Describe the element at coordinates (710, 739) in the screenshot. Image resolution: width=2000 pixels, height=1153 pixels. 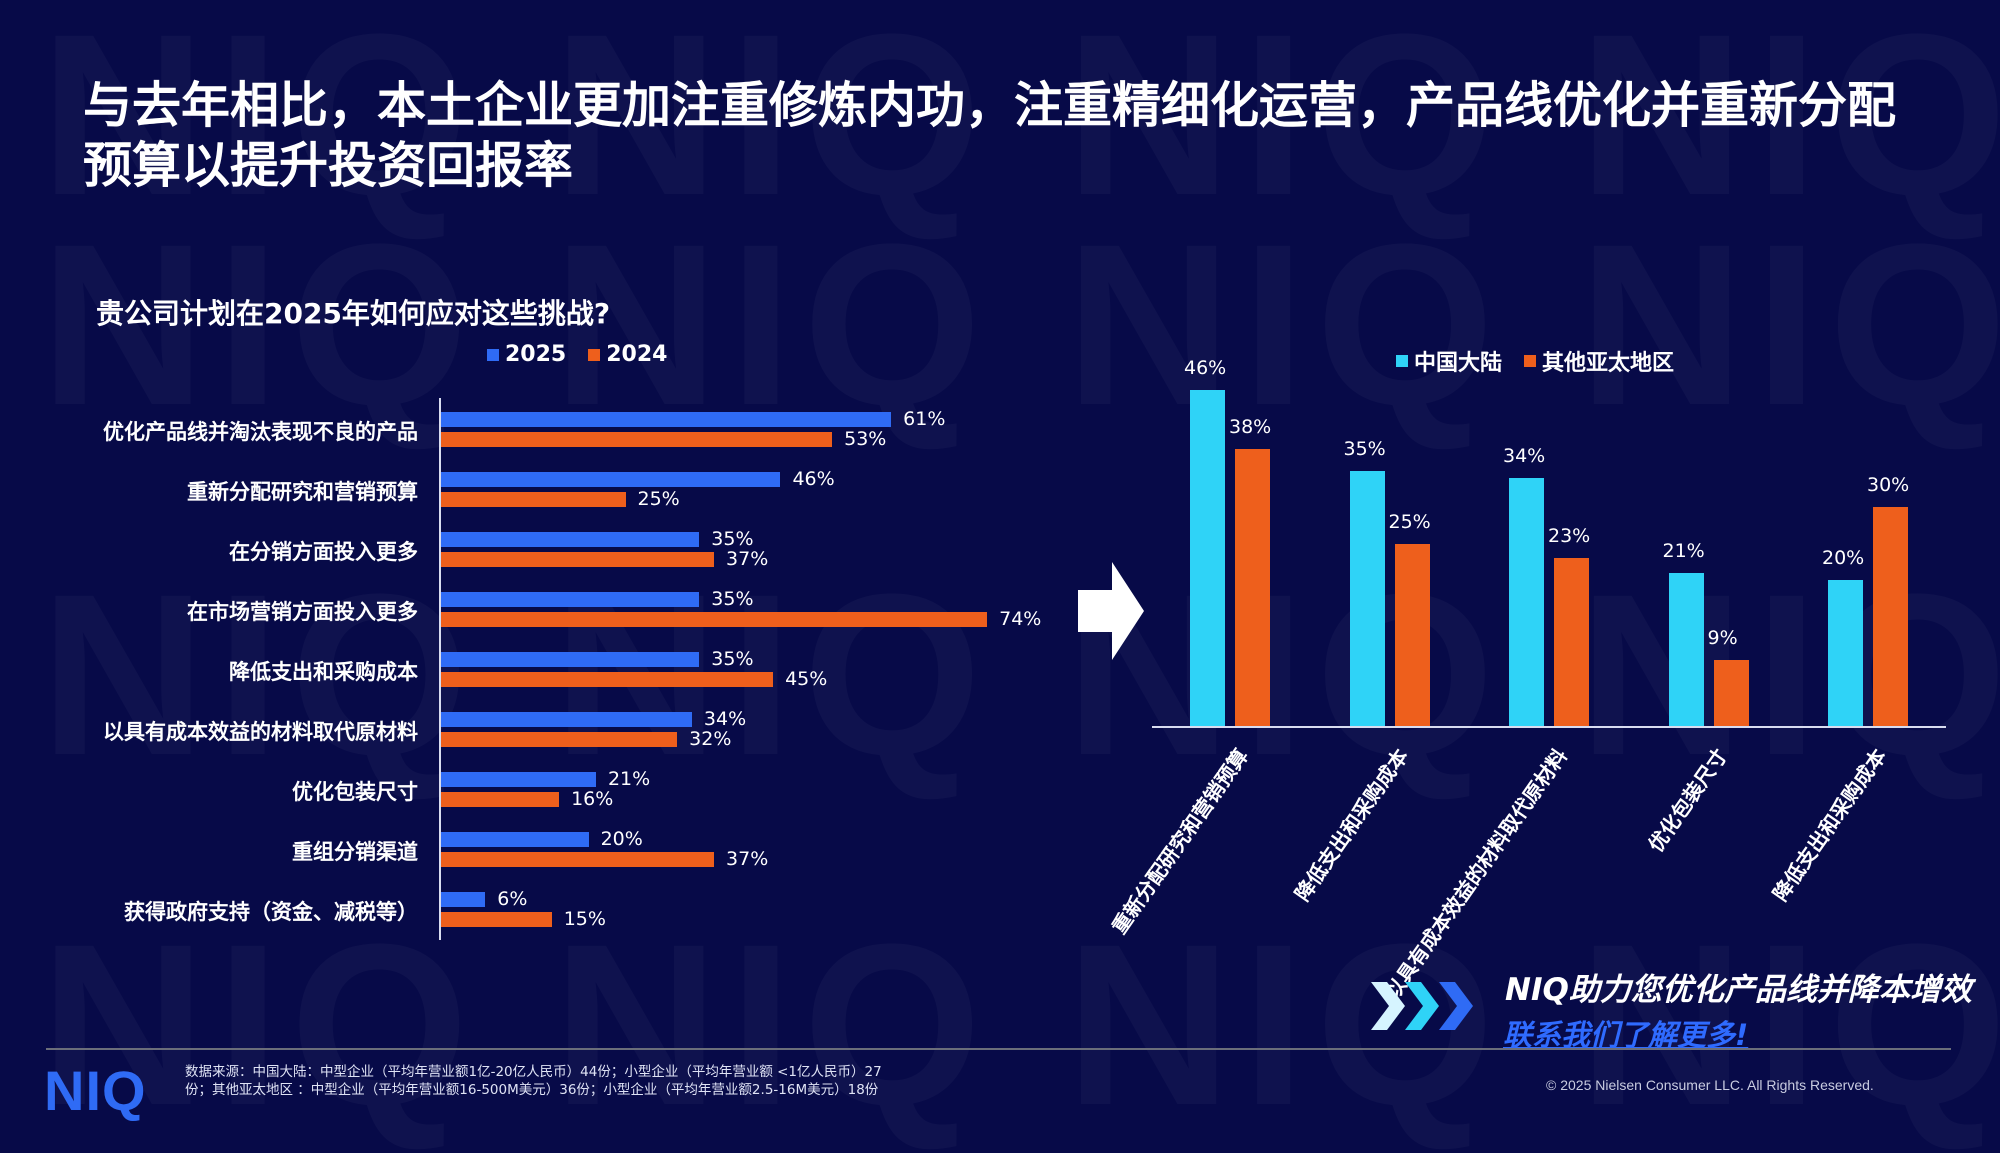
I see `data-label: 32%` at that location.